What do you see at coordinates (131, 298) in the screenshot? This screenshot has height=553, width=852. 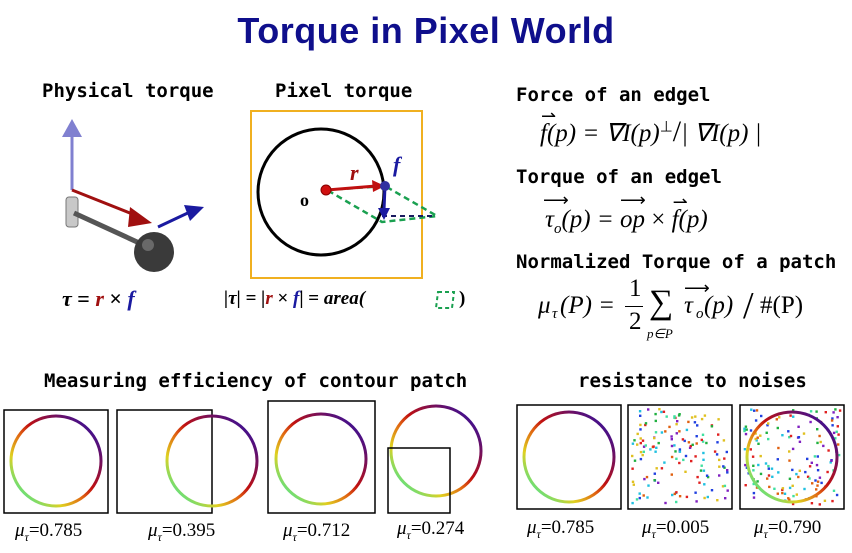 I see `f-symbol: f` at bounding box center [131, 298].